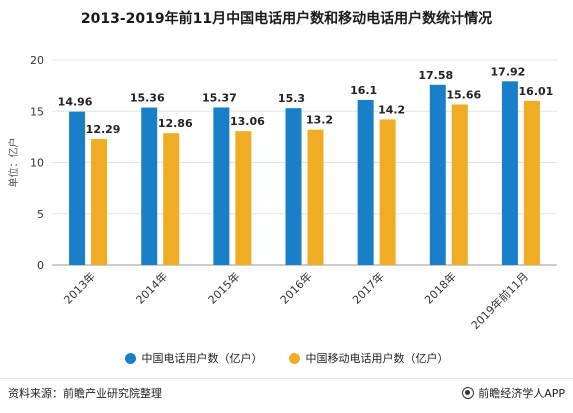  Describe the element at coordinates (377, 358) in the screenshot. I see `legend-label-series-2: 中国移动电话用户数（亿户）` at that location.